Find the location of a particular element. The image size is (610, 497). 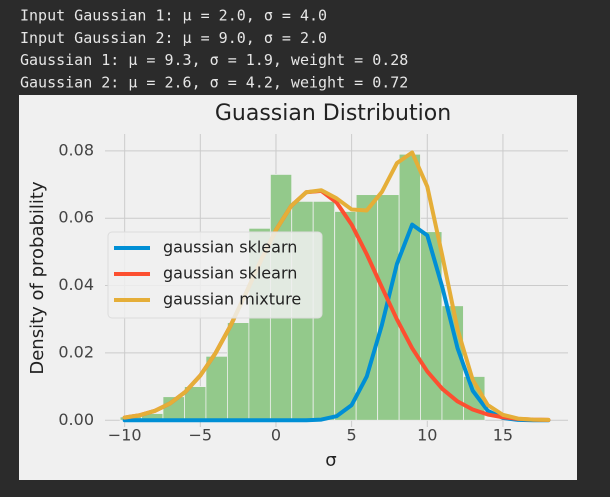

x-tick-label: 10 is located at coordinates (427, 435).